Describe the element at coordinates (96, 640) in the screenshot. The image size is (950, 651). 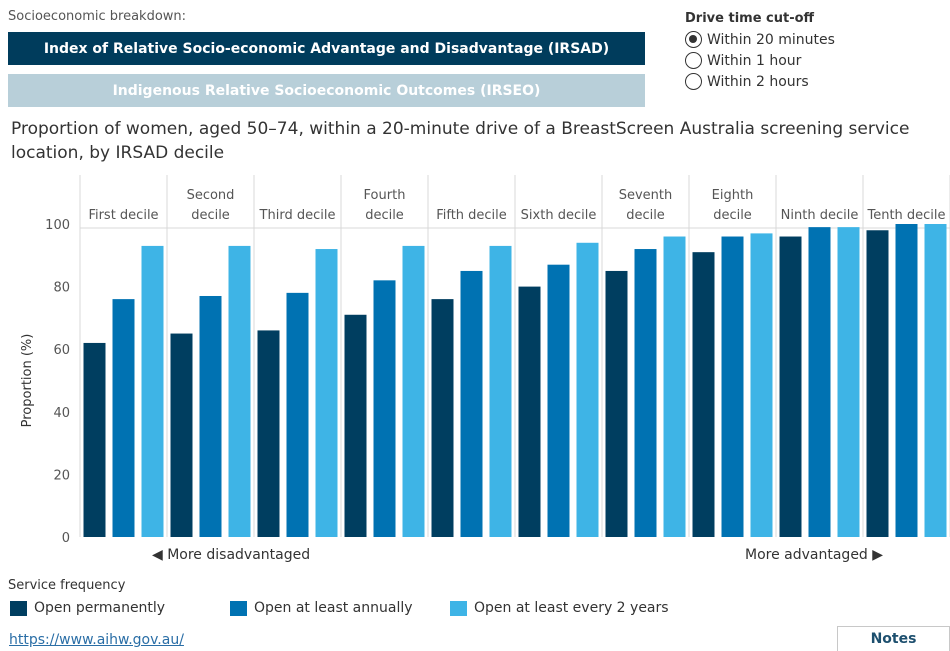
I see `source-link: https://www.aihw.gov.au/` at that location.